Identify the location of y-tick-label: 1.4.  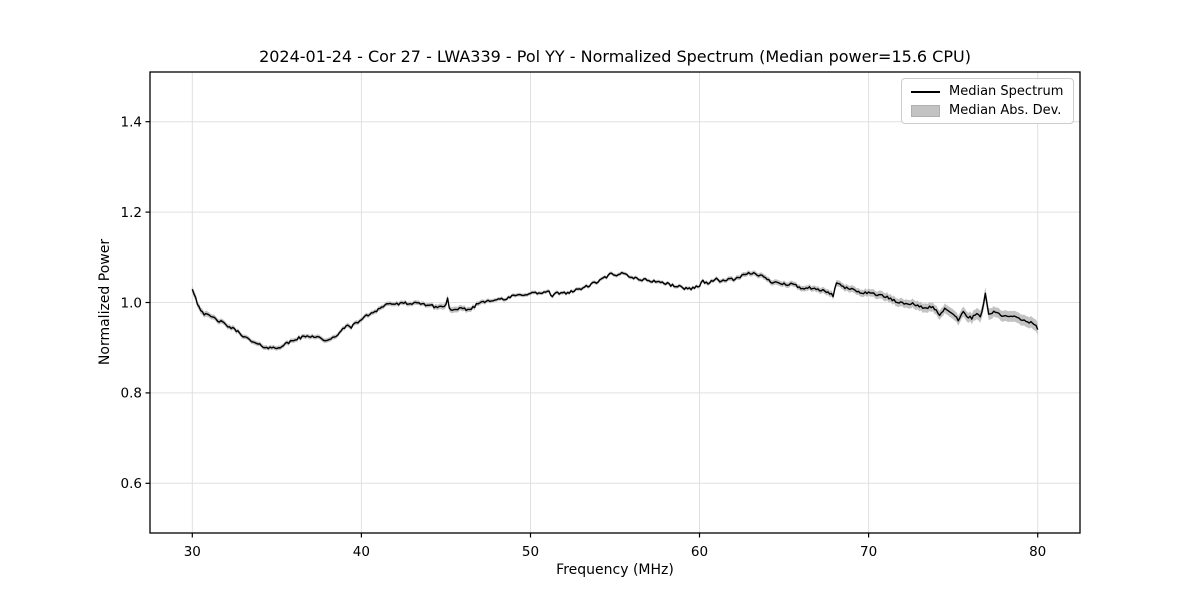
(131, 123).